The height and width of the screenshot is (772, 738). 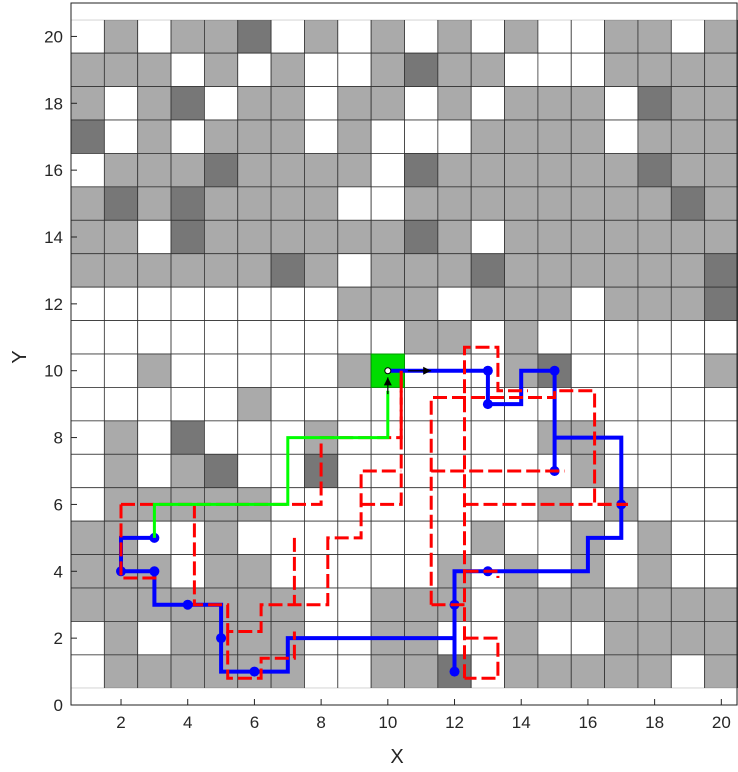 I want to click on direction-arrows, so click(x=407, y=380).